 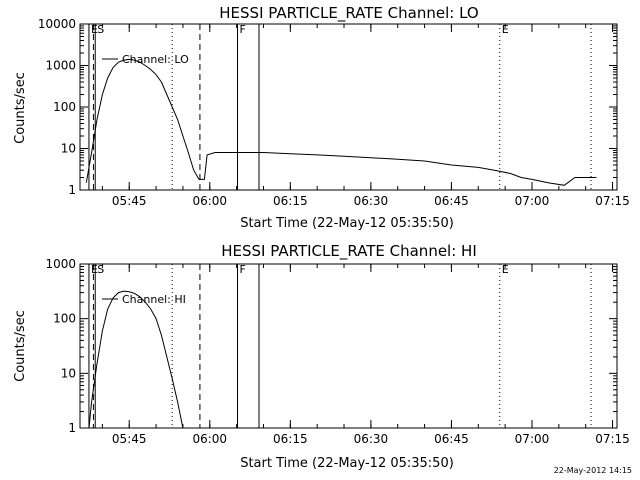 I want to click on legend-label: Channel: LO, so click(x=155, y=59).